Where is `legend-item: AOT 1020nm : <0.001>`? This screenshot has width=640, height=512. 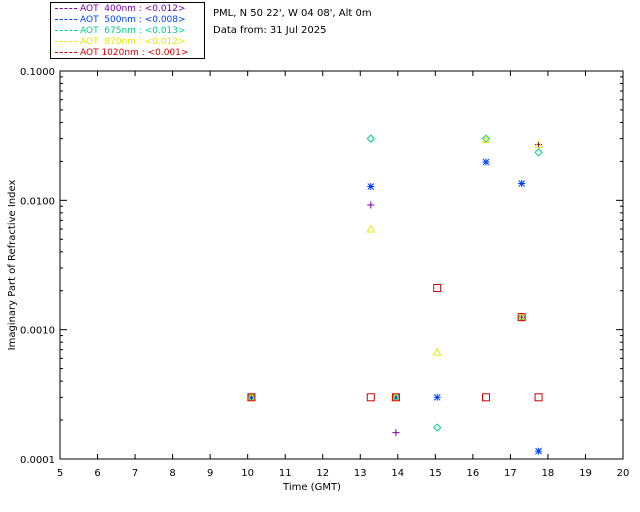
legend-item: AOT 1020nm : <0.001> is located at coordinates (121, 53).